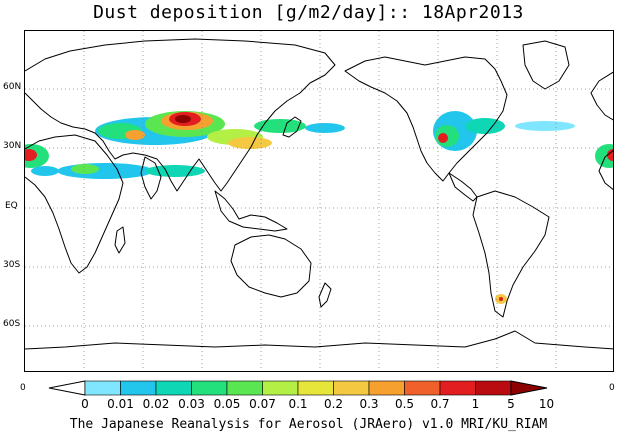  What do you see at coordinates (501, 299) in the screenshot?
I see `dust-plume-patagonia-core` at bounding box center [501, 299].